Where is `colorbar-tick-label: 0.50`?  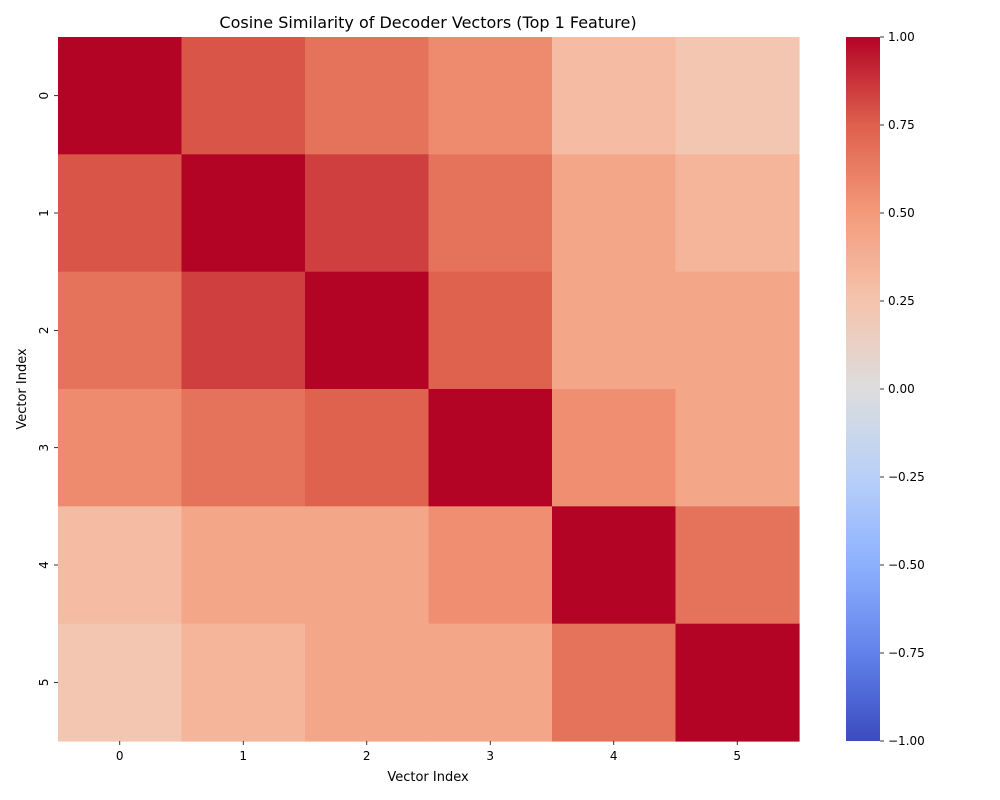 colorbar-tick-label: 0.50 is located at coordinates (901, 213).